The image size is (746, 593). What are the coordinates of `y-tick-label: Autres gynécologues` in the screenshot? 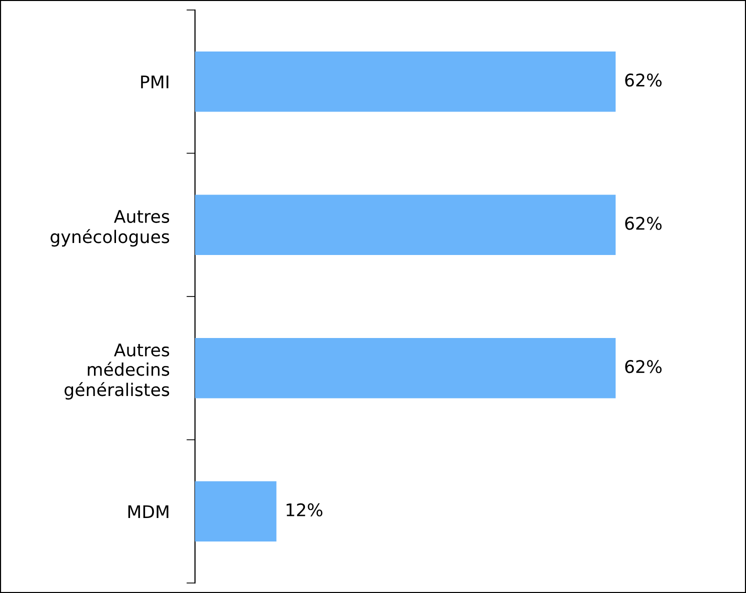 It's located at (110, 228).